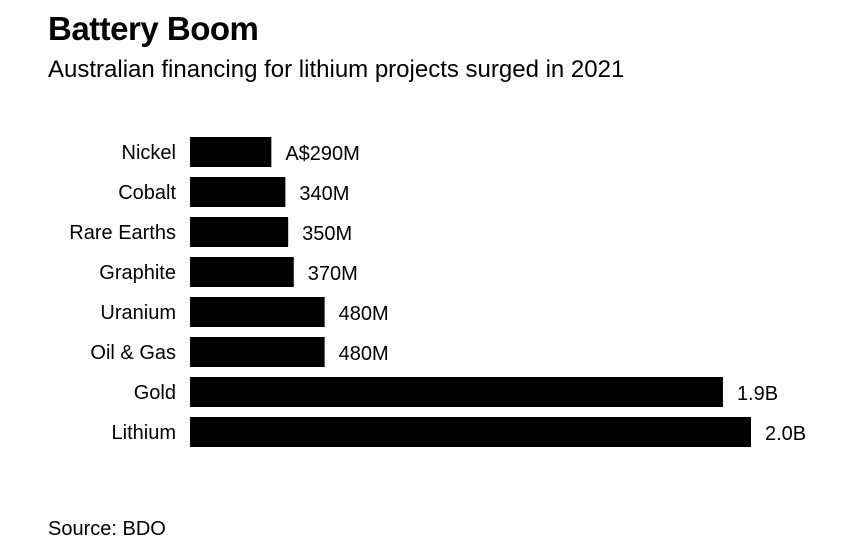 The image size is (853, 541). Describe the element at coordinates (107, 529) in the screenshot. I see `source-note: Source: BDO` at that location.